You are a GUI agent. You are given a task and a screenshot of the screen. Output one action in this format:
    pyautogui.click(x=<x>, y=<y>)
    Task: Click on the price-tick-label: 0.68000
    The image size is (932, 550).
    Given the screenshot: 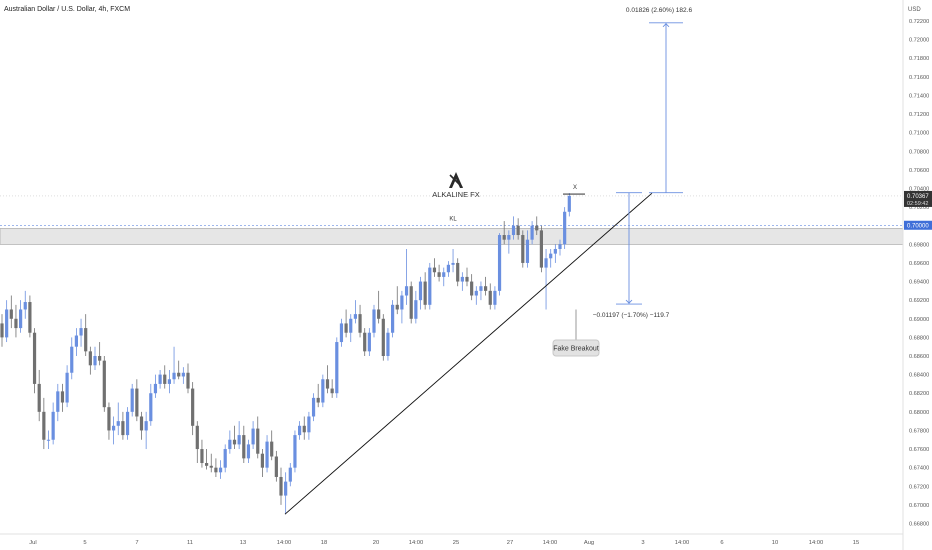 What is the action you would take?
    pyautogui.click(x=919, y=413)
    